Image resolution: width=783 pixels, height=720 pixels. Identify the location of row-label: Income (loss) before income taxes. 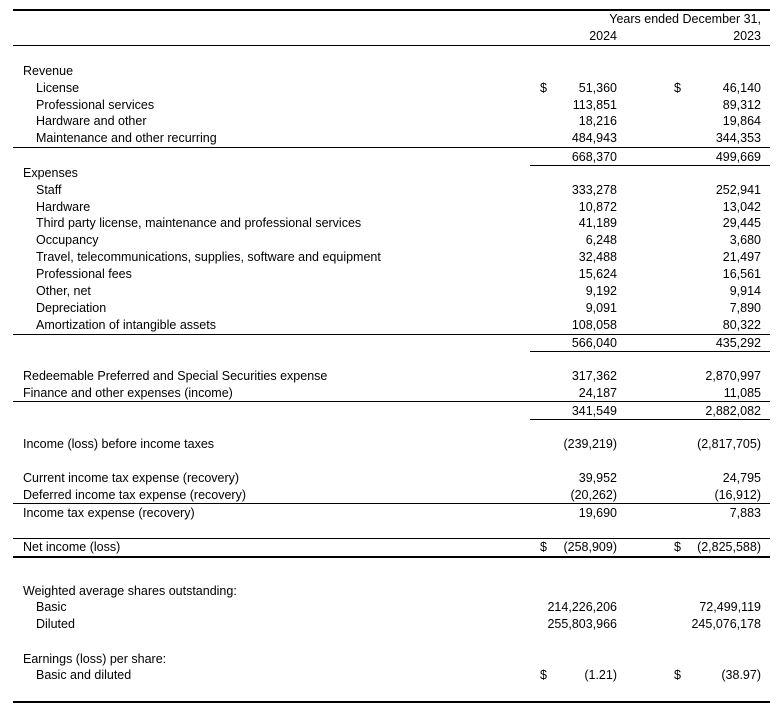
(119, 444).